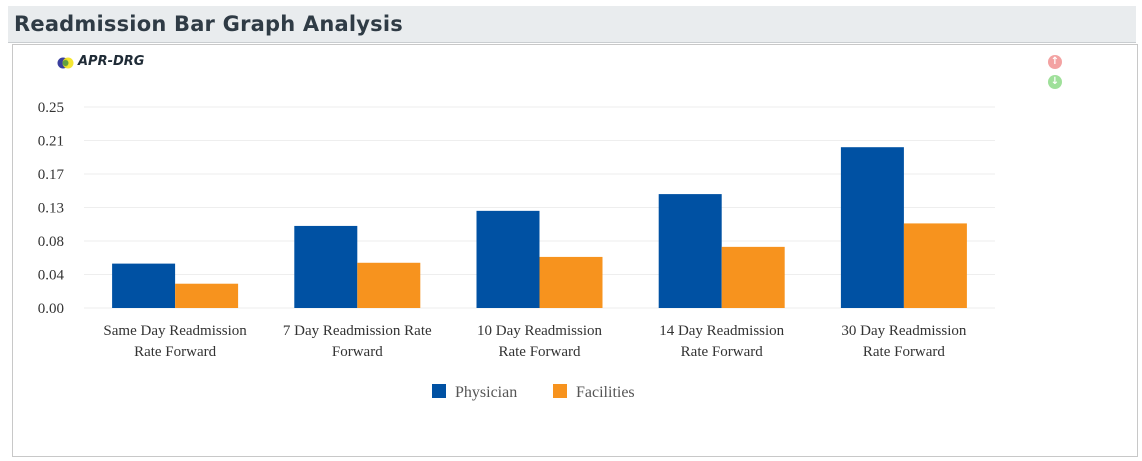 The height and width of the screenshot is (461, 1142). Describe the element at coordinates (533, 392) in the screenshot. I see `legend: Physician Facilities` at that location.